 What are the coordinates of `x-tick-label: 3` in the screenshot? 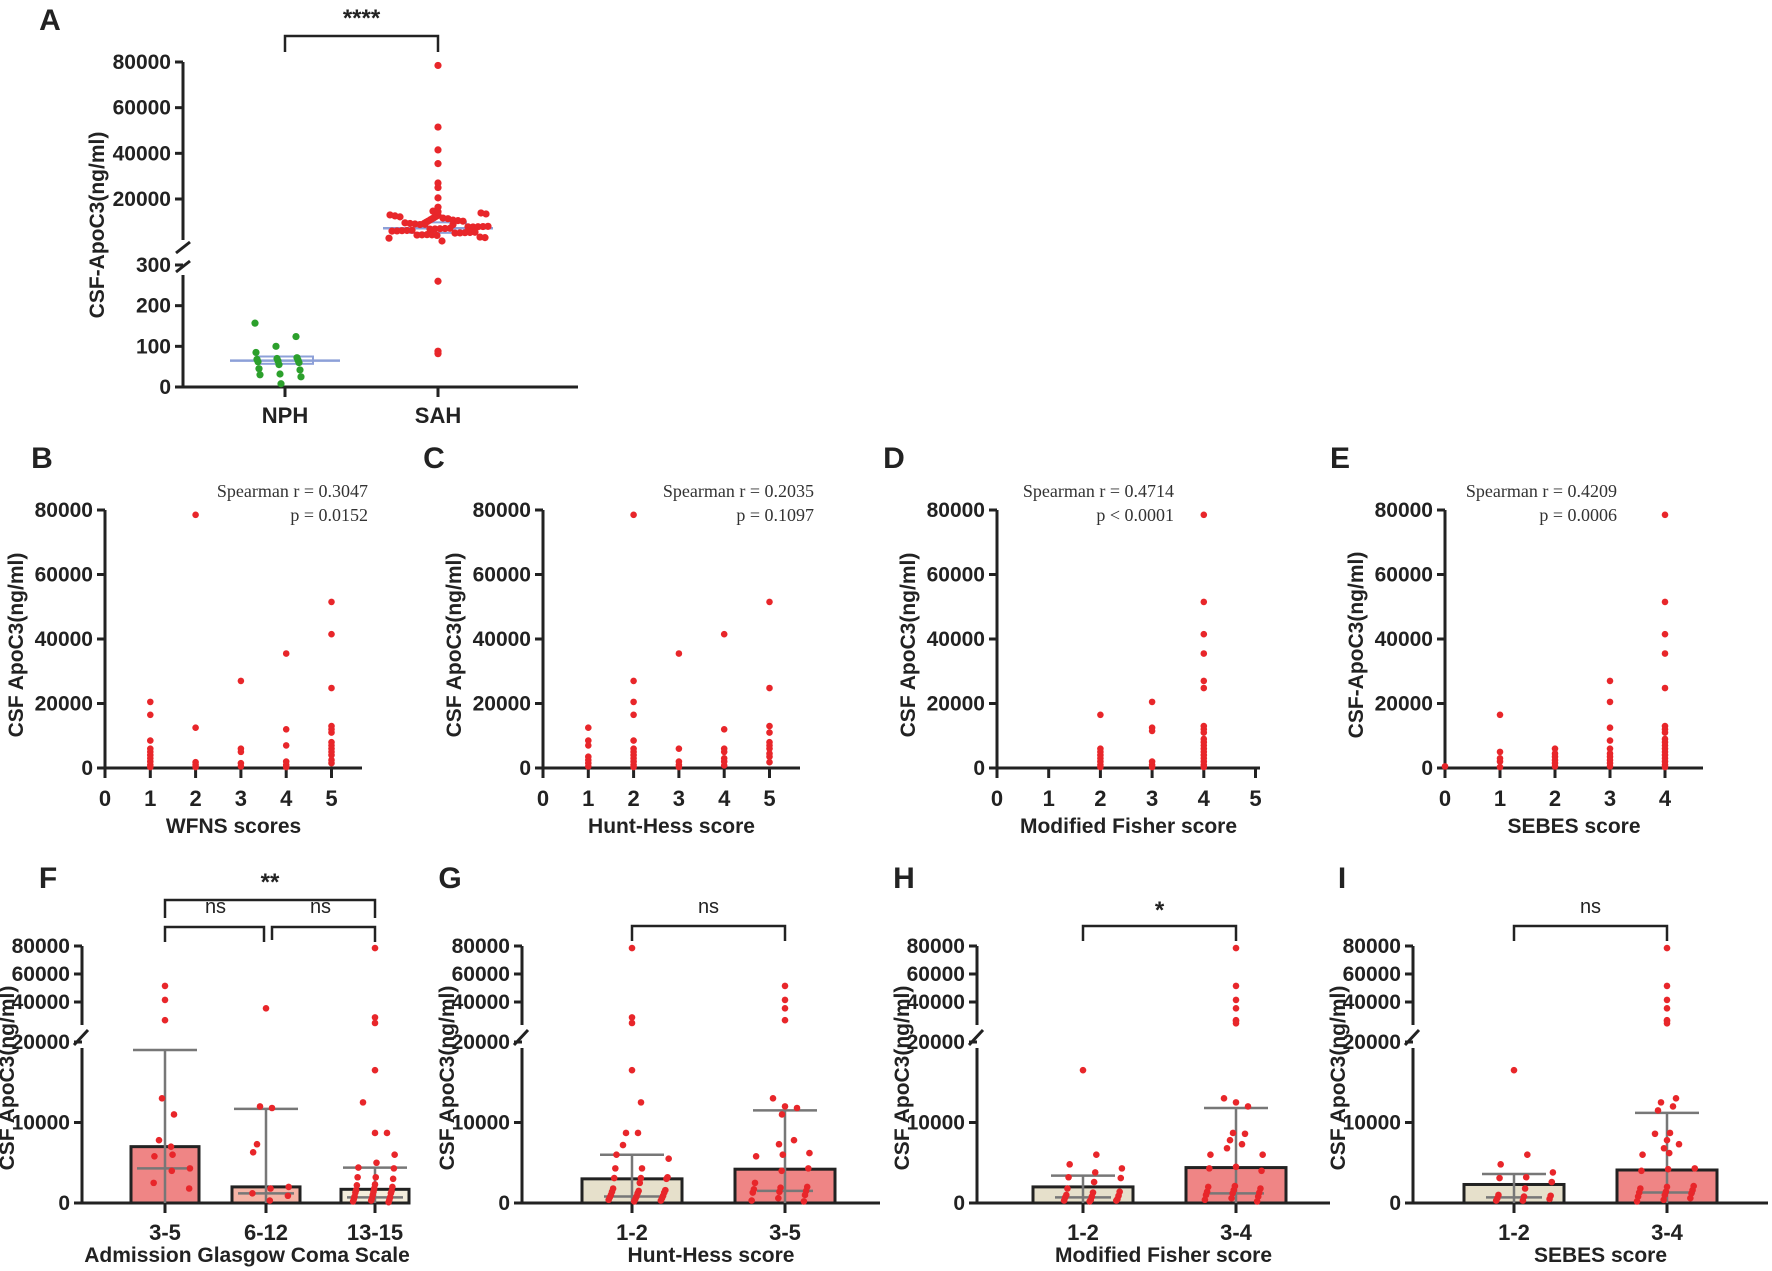 It's located at (241, 798).